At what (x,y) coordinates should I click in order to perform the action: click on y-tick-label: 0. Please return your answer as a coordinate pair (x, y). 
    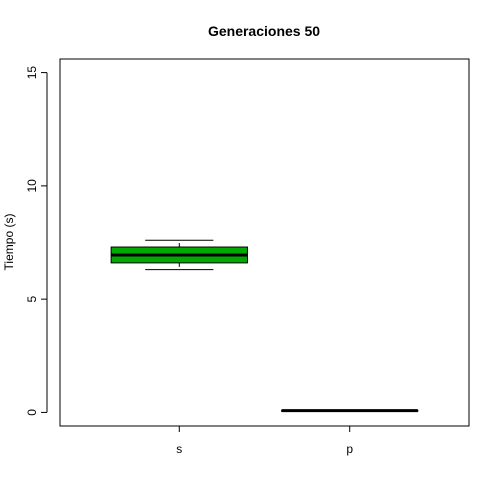
    Looking at the image, I should click on (32, 412).